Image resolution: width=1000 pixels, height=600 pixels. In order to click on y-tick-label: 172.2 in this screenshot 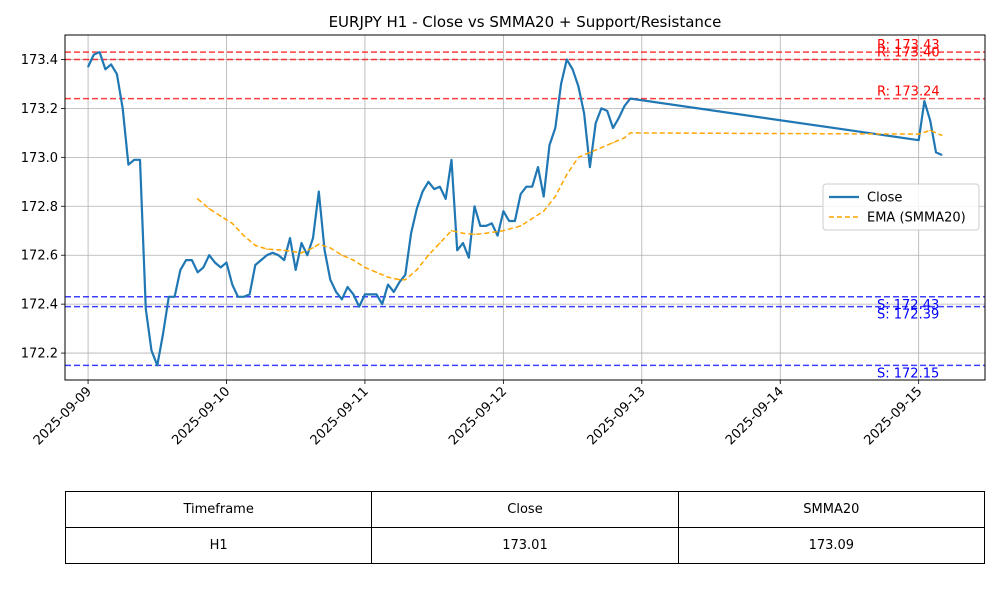, I will do `click(39, 354)`.